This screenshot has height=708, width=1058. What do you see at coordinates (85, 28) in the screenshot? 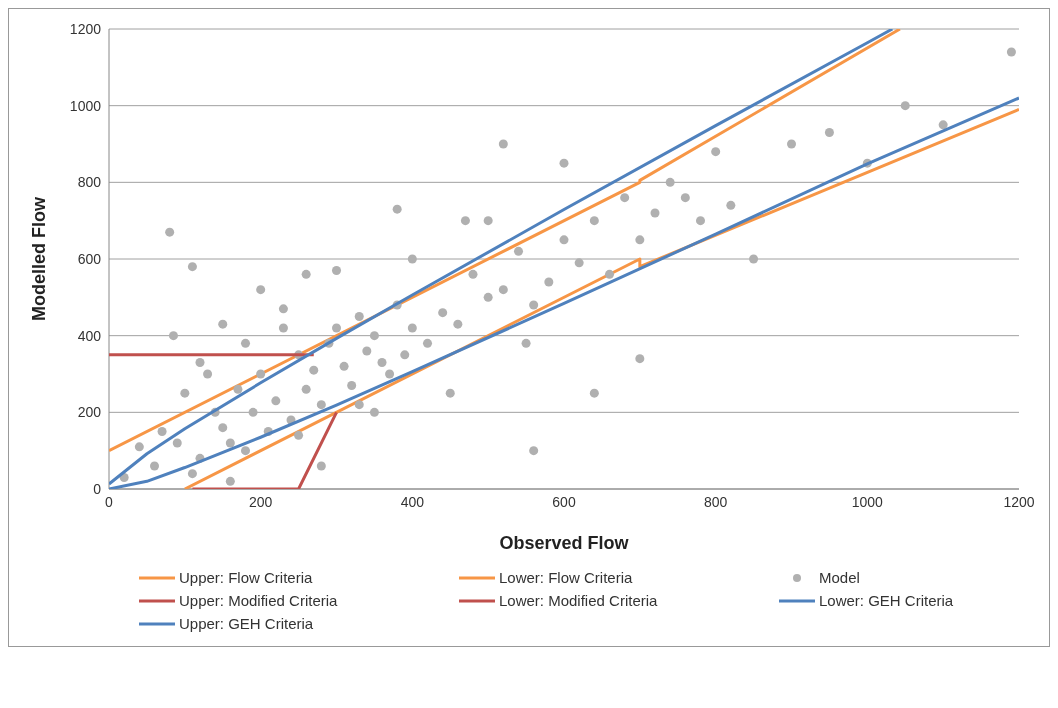
I see `y-tick-label: 1200` at bounding box center [85, 28].